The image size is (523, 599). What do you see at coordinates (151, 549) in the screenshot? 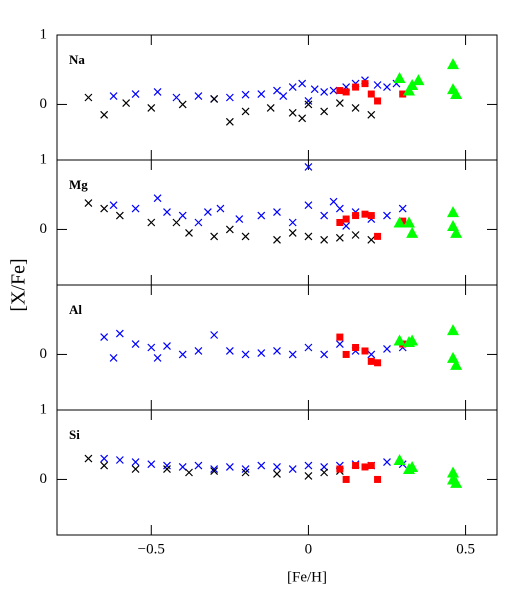
I see `x-tick-label: −0.5` at bounding box center [151, 549].